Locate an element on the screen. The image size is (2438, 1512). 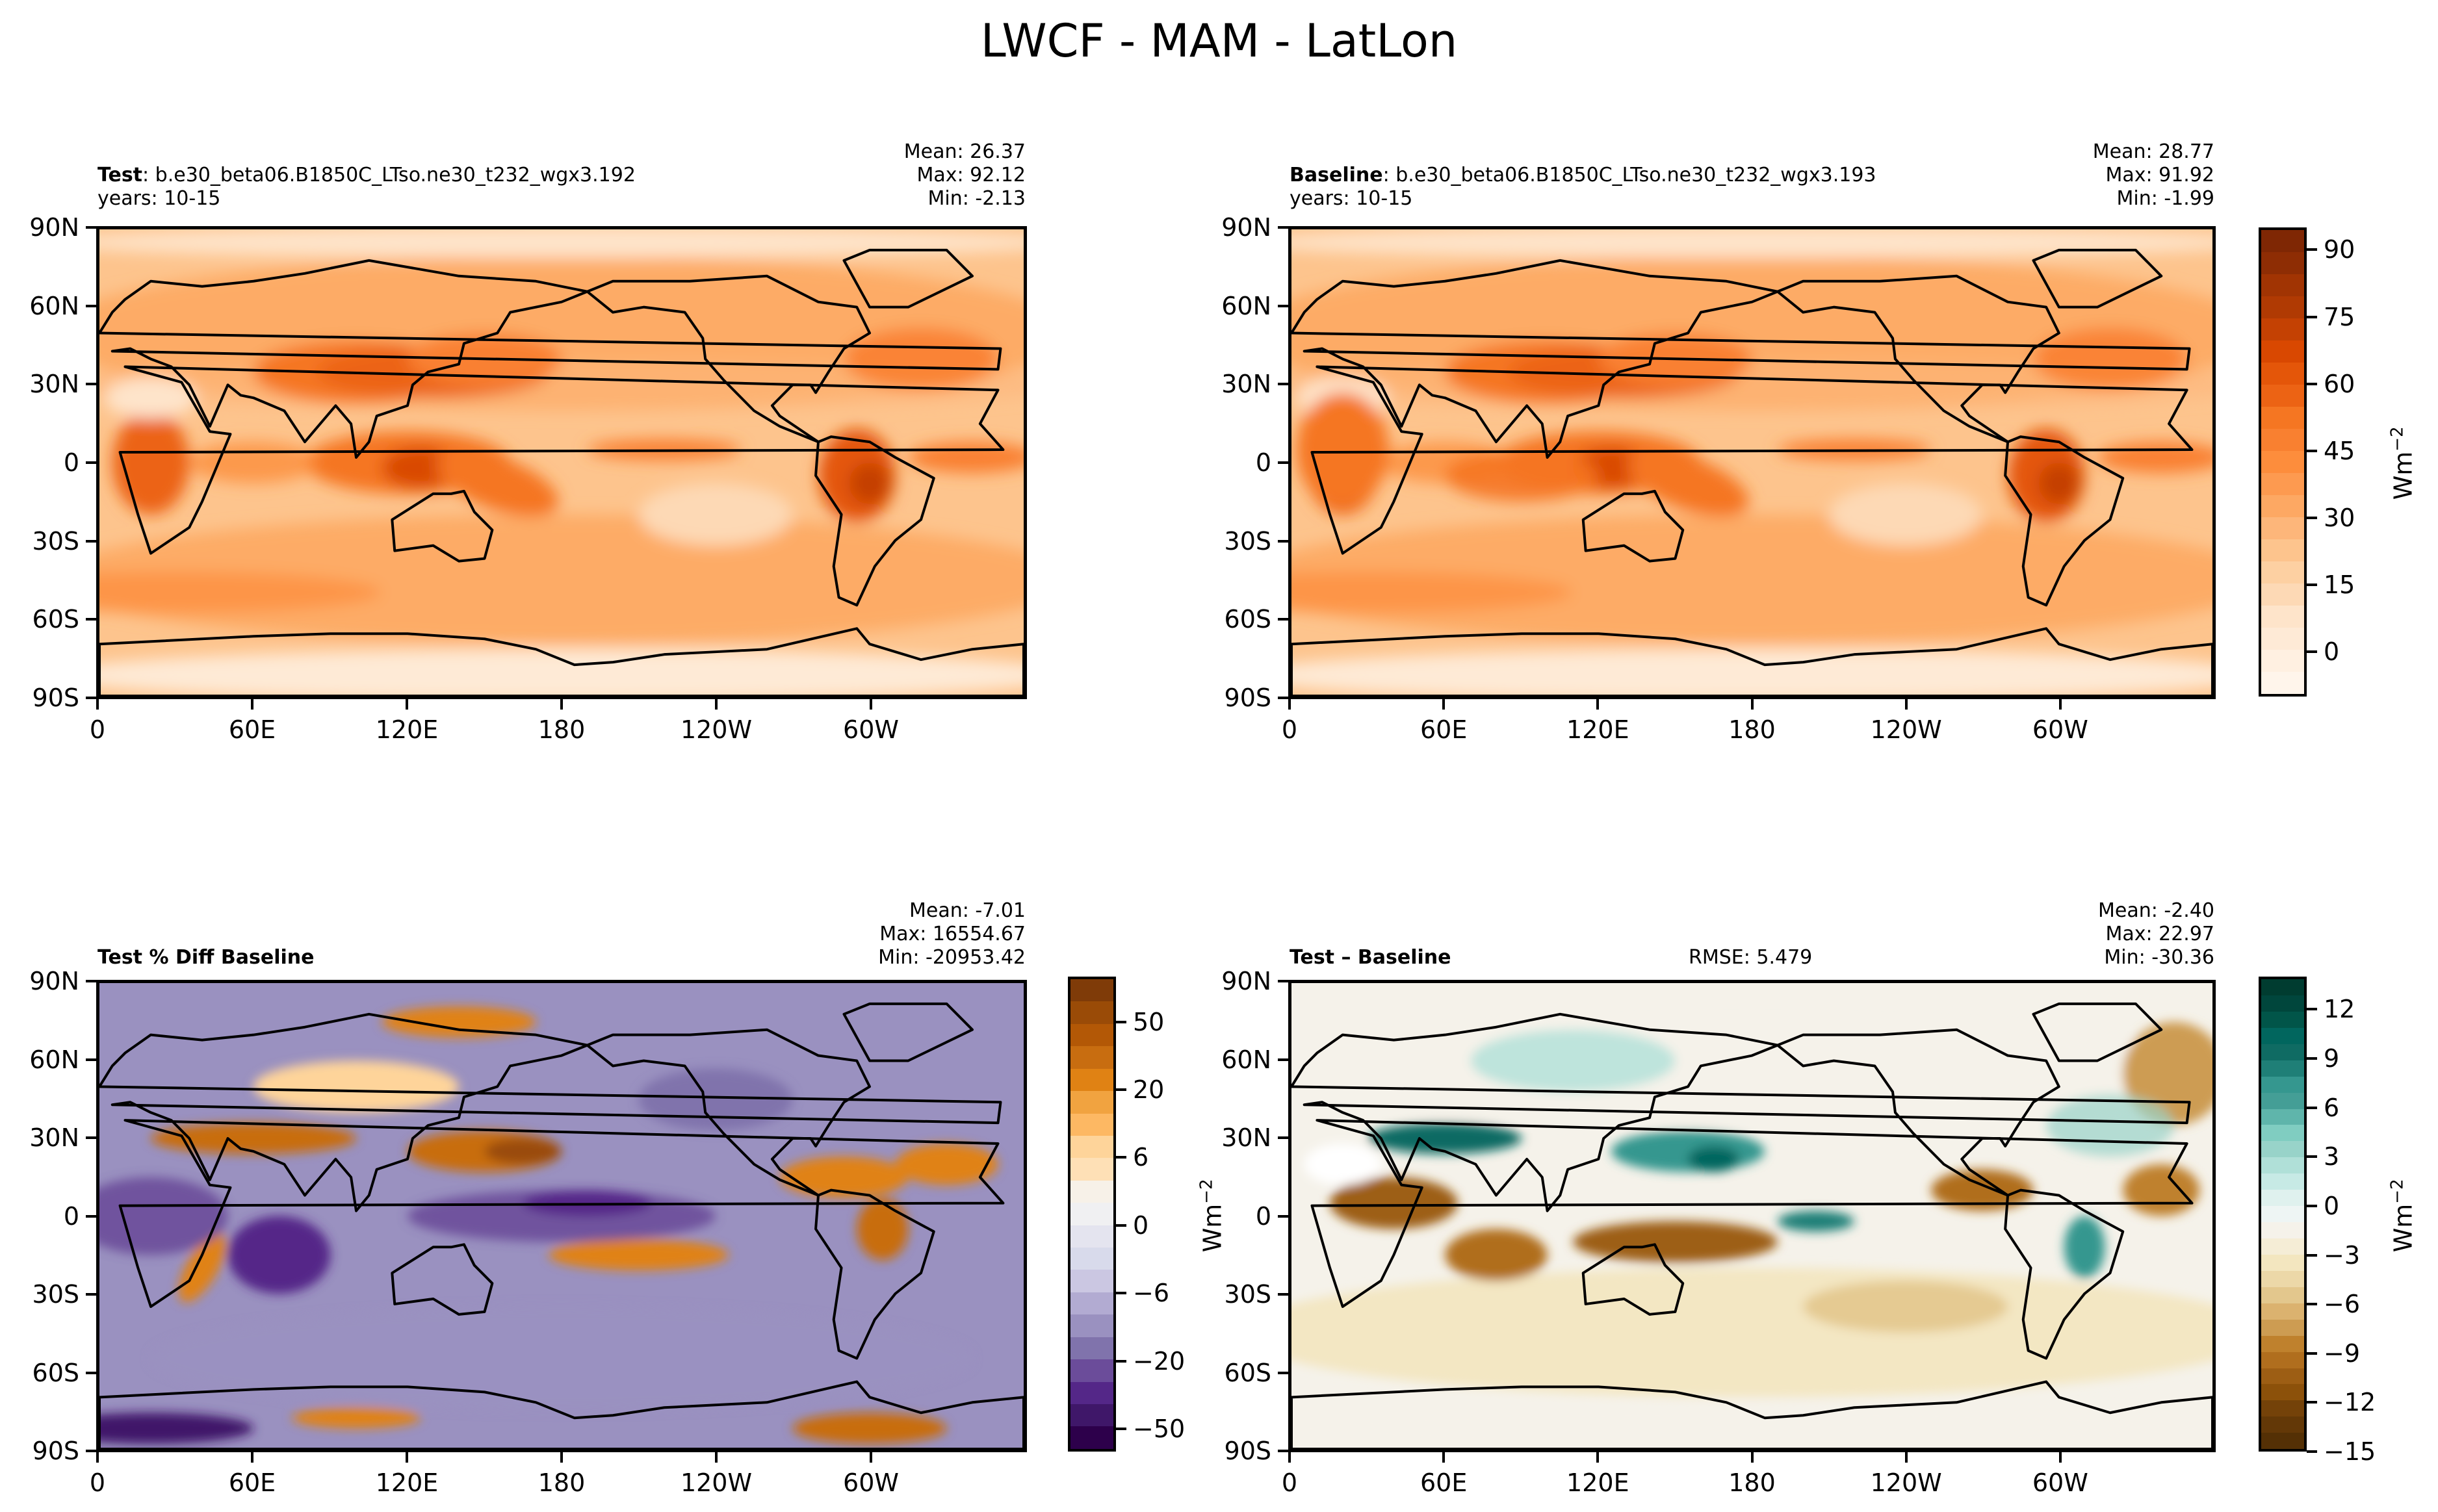
x-tick-label: 60E is located at coordinates (252, 729).